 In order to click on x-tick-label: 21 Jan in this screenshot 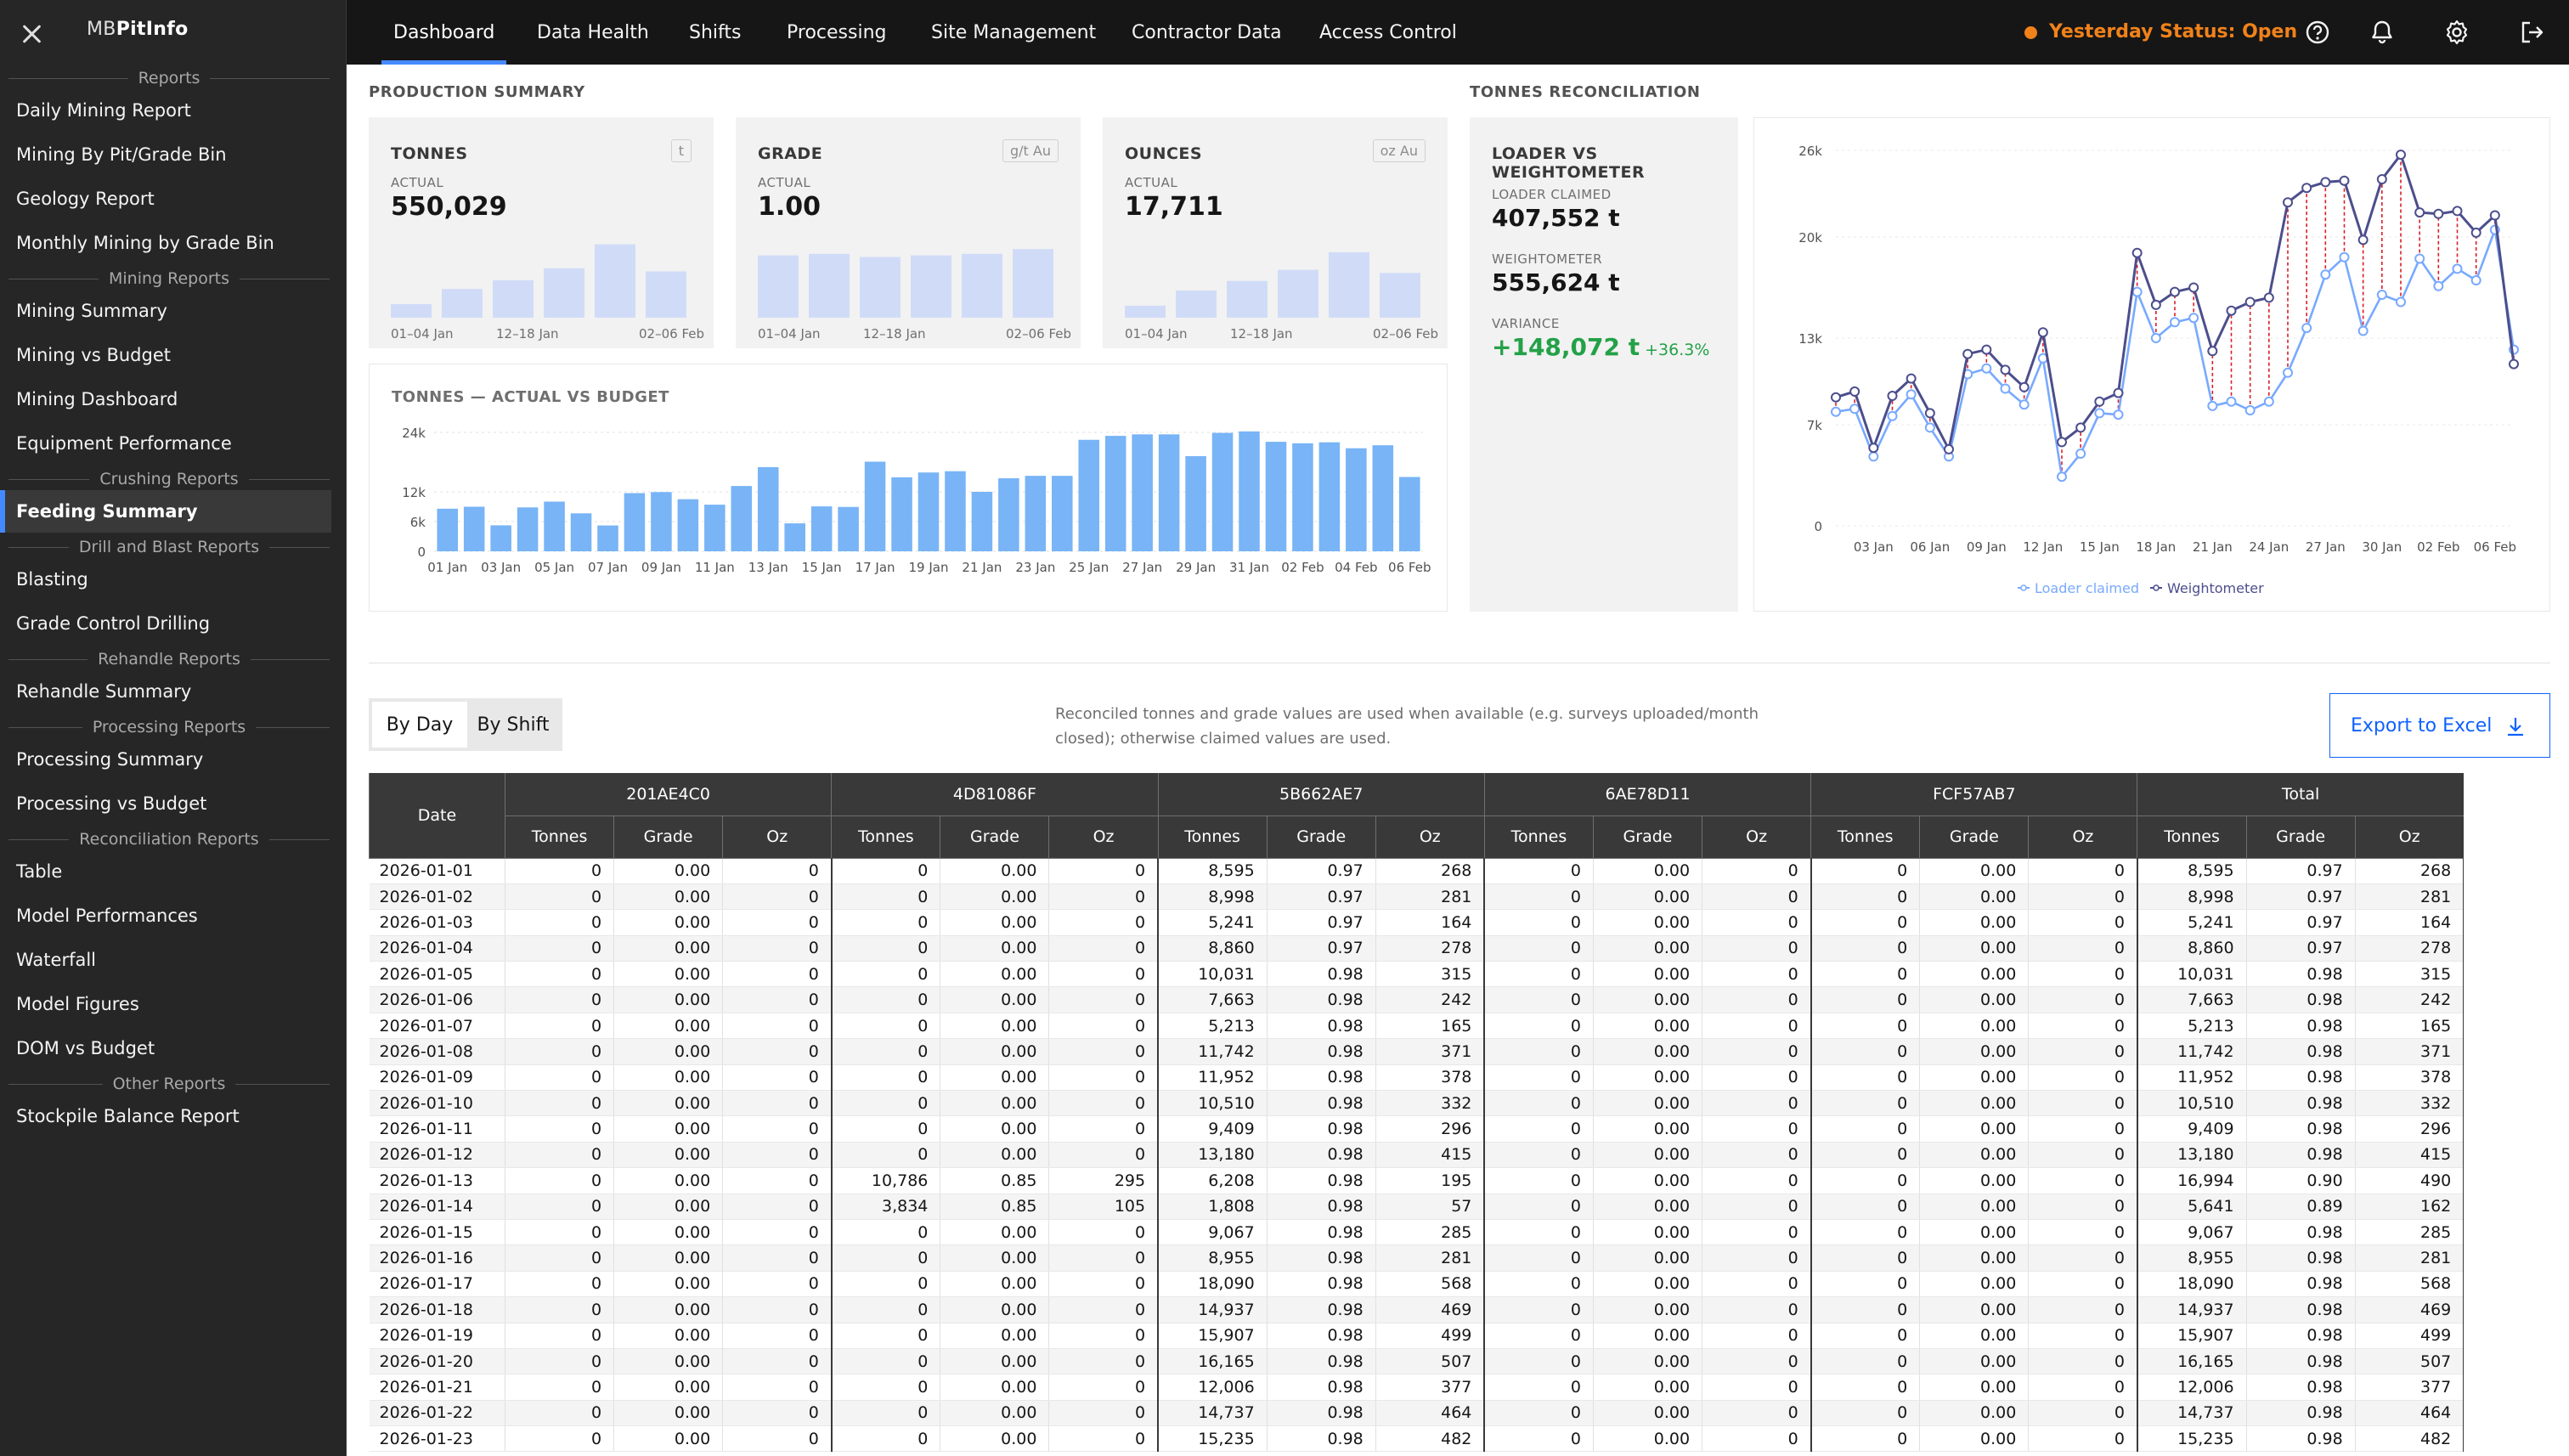, I will do `click(2213, 547)`.